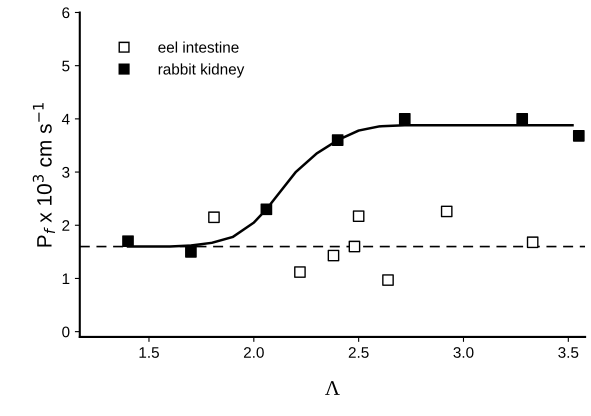 The width and height of the screenshot is (591, 416). I want to click on y-tick-label: 1, so click(66, 278).